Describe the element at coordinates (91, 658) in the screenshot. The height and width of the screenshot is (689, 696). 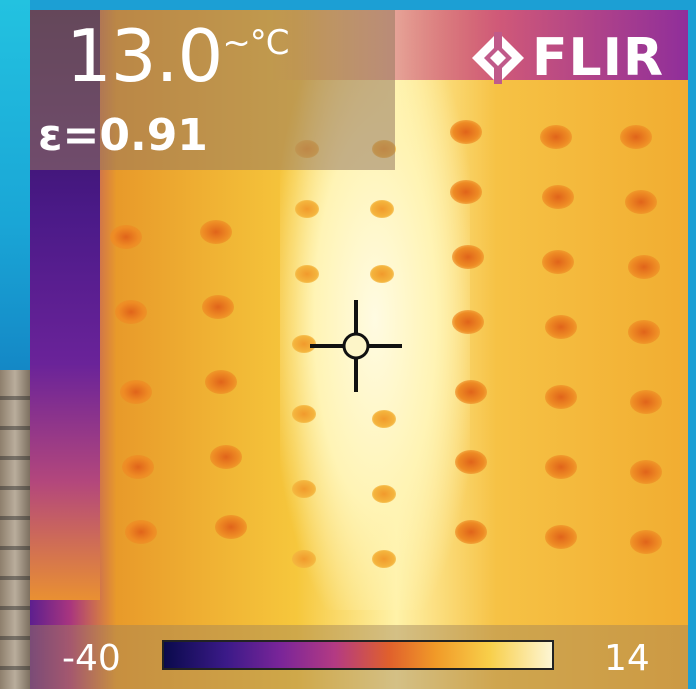
I see `scale-min-label: -40` at that location.